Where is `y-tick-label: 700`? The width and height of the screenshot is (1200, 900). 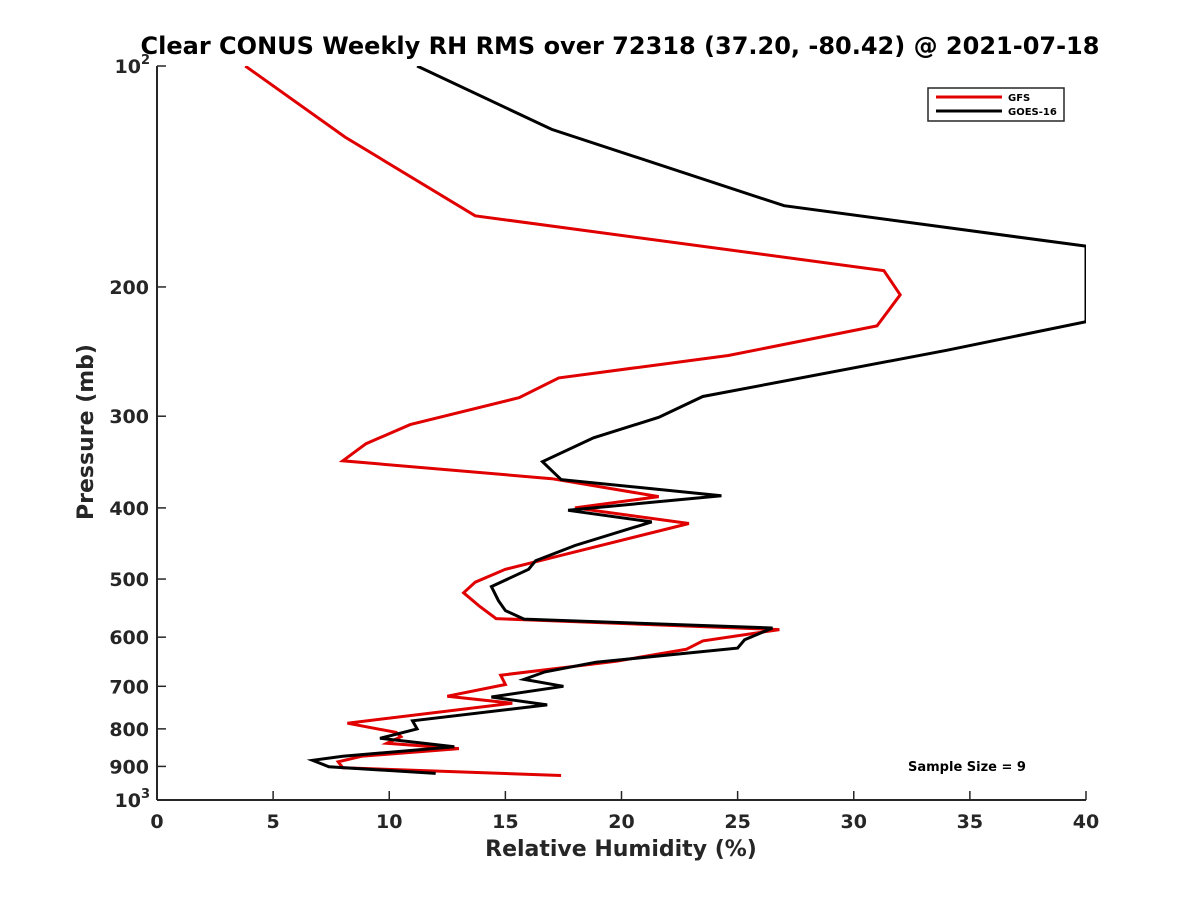 y-tick-label: 700 is located at coordinates (129, 687).